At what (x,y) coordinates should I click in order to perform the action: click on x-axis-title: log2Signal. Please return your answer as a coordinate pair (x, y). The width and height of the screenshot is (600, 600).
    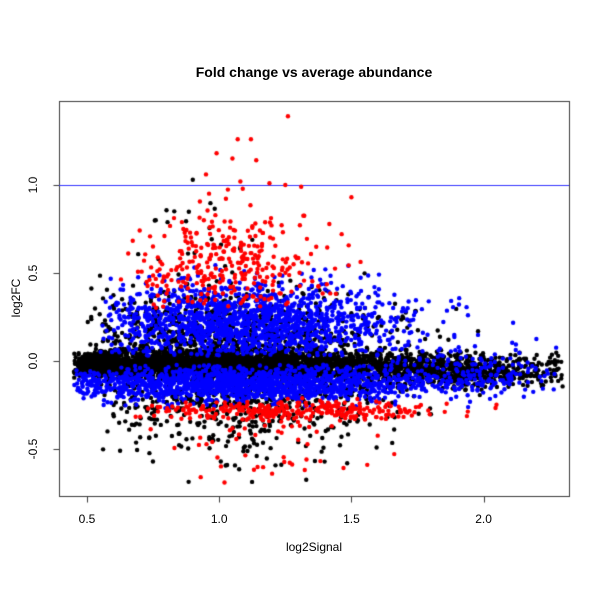
    Looking at the image, I should click on (314, 547).